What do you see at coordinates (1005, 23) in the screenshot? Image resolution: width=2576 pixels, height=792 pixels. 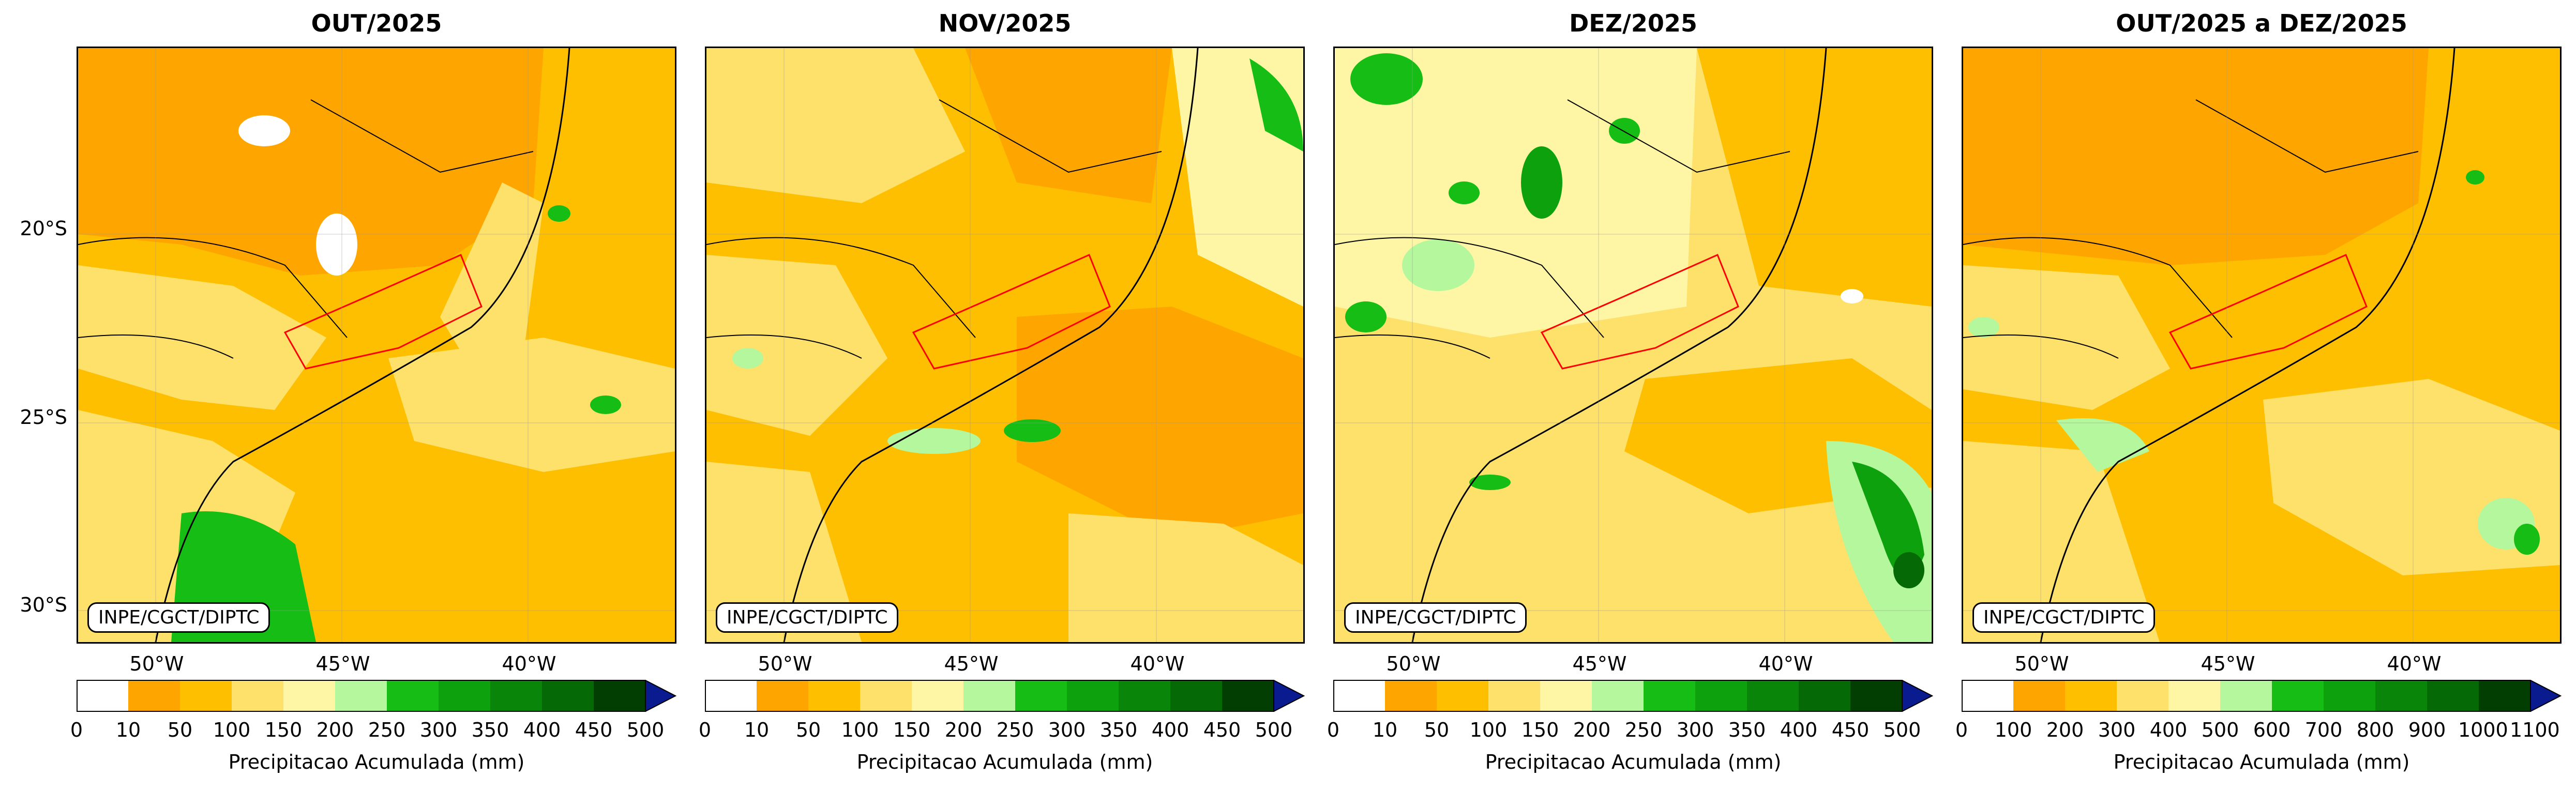 I see `panel-title: NOV/2025` at bounding box center [1005, 23].